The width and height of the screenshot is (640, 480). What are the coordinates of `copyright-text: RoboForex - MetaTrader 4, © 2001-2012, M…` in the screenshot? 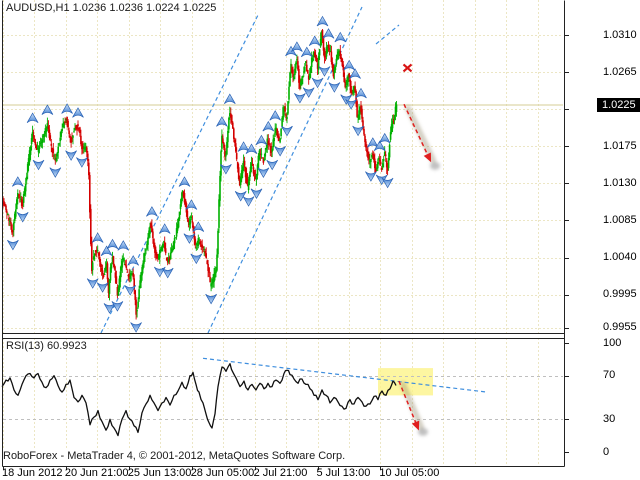 It's located at (183, 457).